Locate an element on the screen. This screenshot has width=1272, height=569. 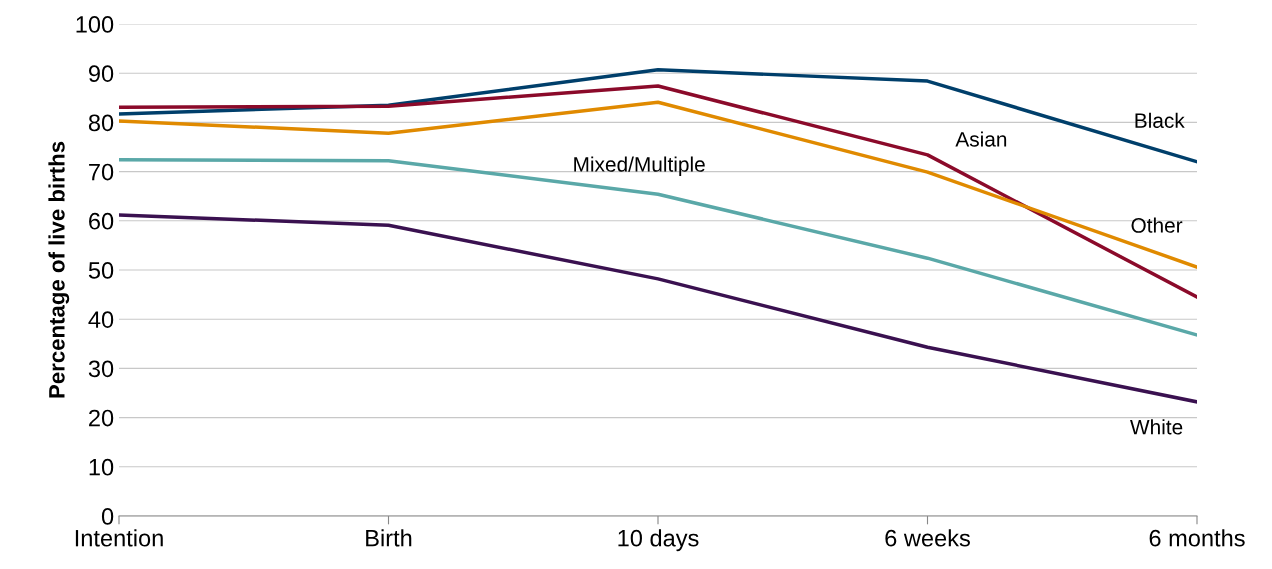
y-tick-label: 30 is located at coordinates (101, 369).